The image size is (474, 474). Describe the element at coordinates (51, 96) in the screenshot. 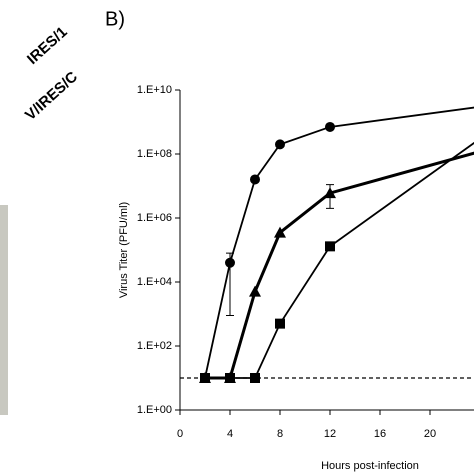

I see `cropped-label: V/IRES/C` at that location.